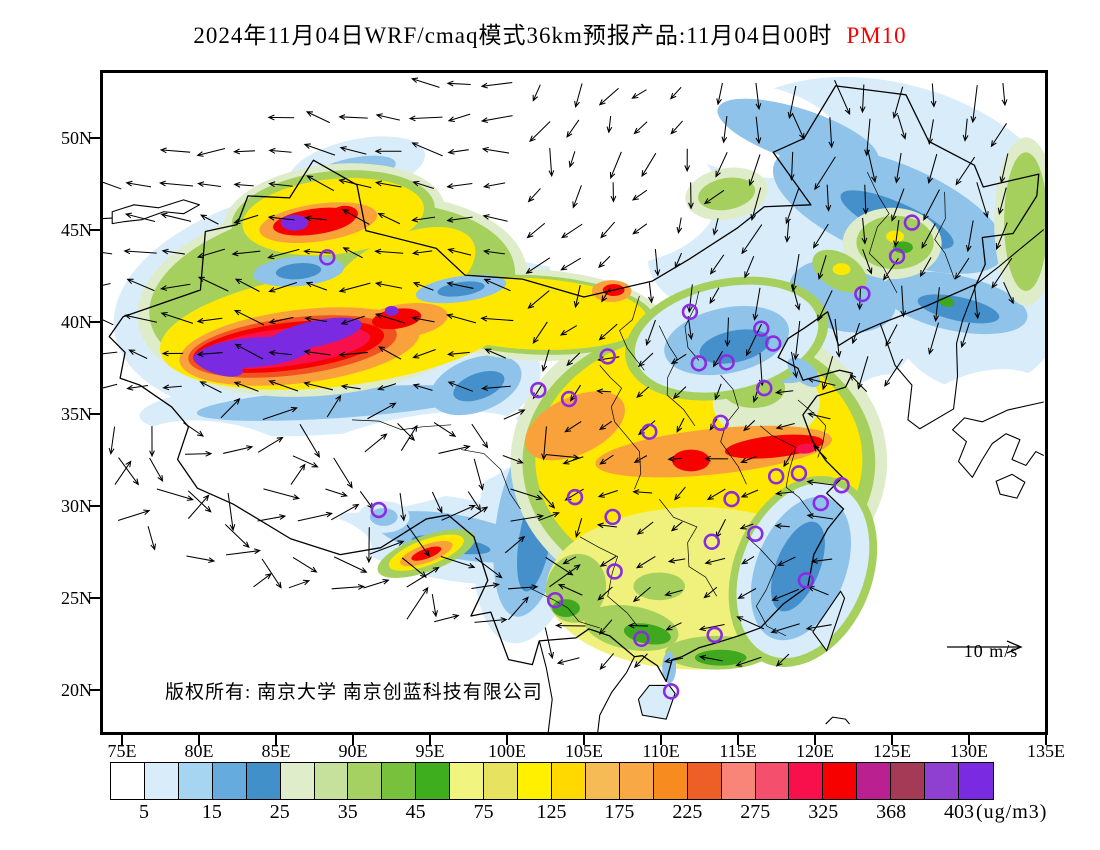  What do you see at coordinates (279, 812) in the screenshot?
I see `colorbar-tick-label: 25` at bounding box center [279, 812].